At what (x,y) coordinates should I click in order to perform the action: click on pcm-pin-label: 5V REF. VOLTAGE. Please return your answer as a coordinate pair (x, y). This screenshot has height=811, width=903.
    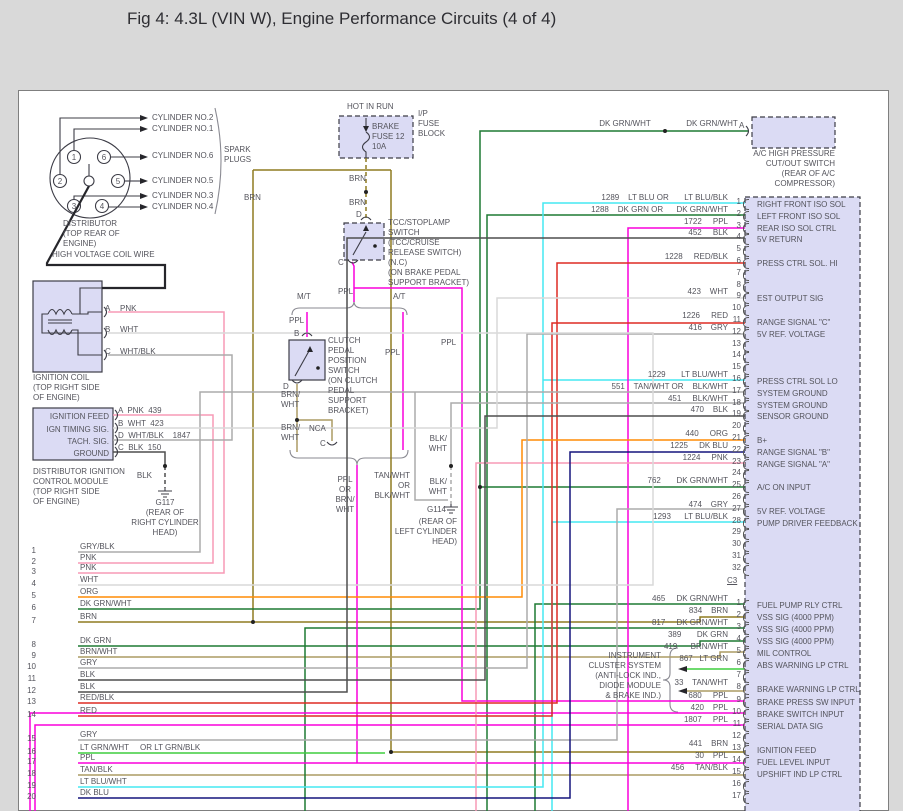
    Looking at the image, I should click on (791, 511).